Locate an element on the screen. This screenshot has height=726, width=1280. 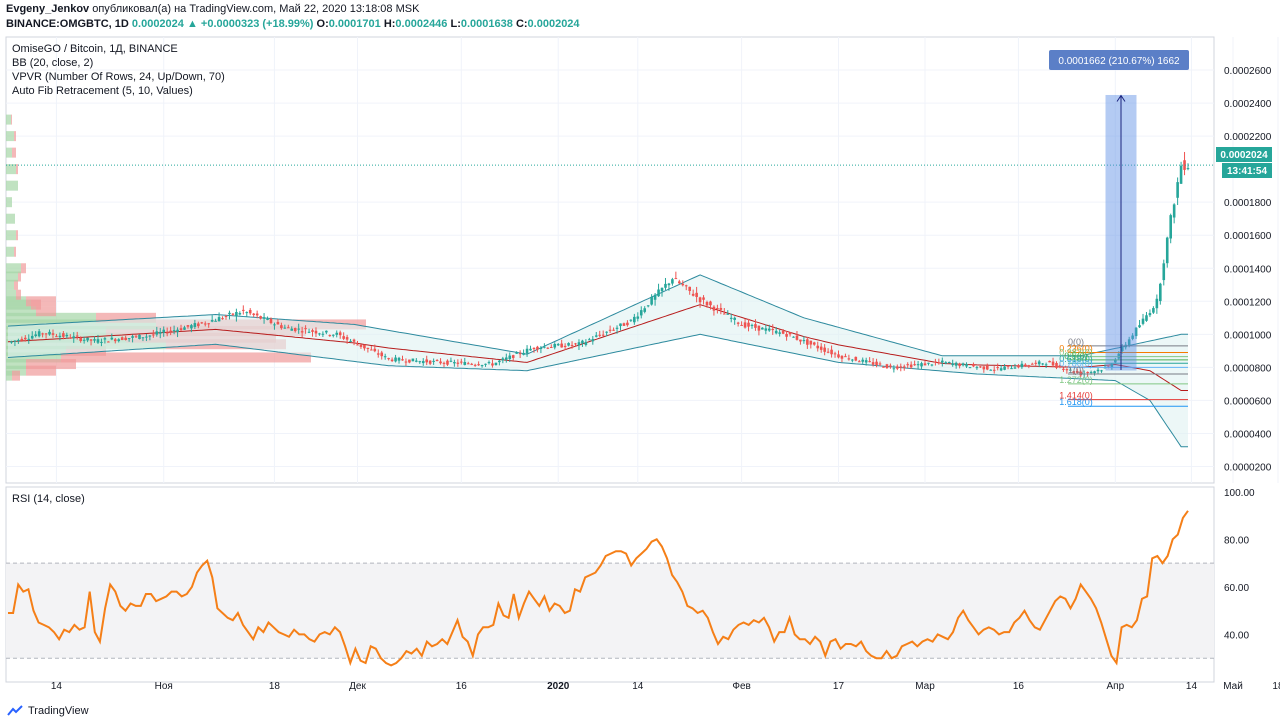
tradingview-logo: TradingView is located at coordinates (47, 711).